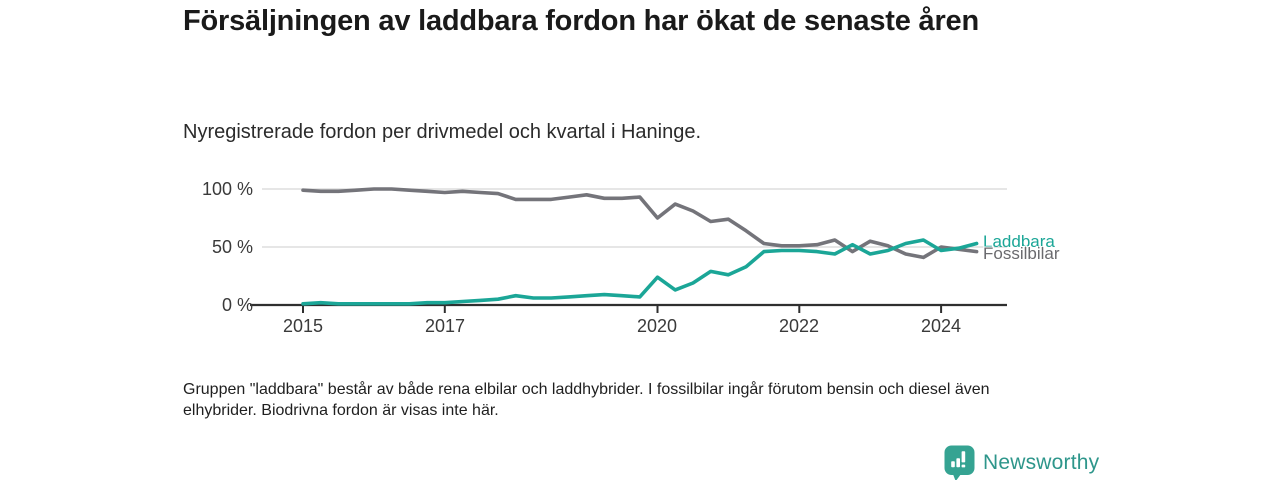 The height and width of the screenshot is (480, 1280). I want to click on x-axis-tick-2020: 2020, so click(657, 326).